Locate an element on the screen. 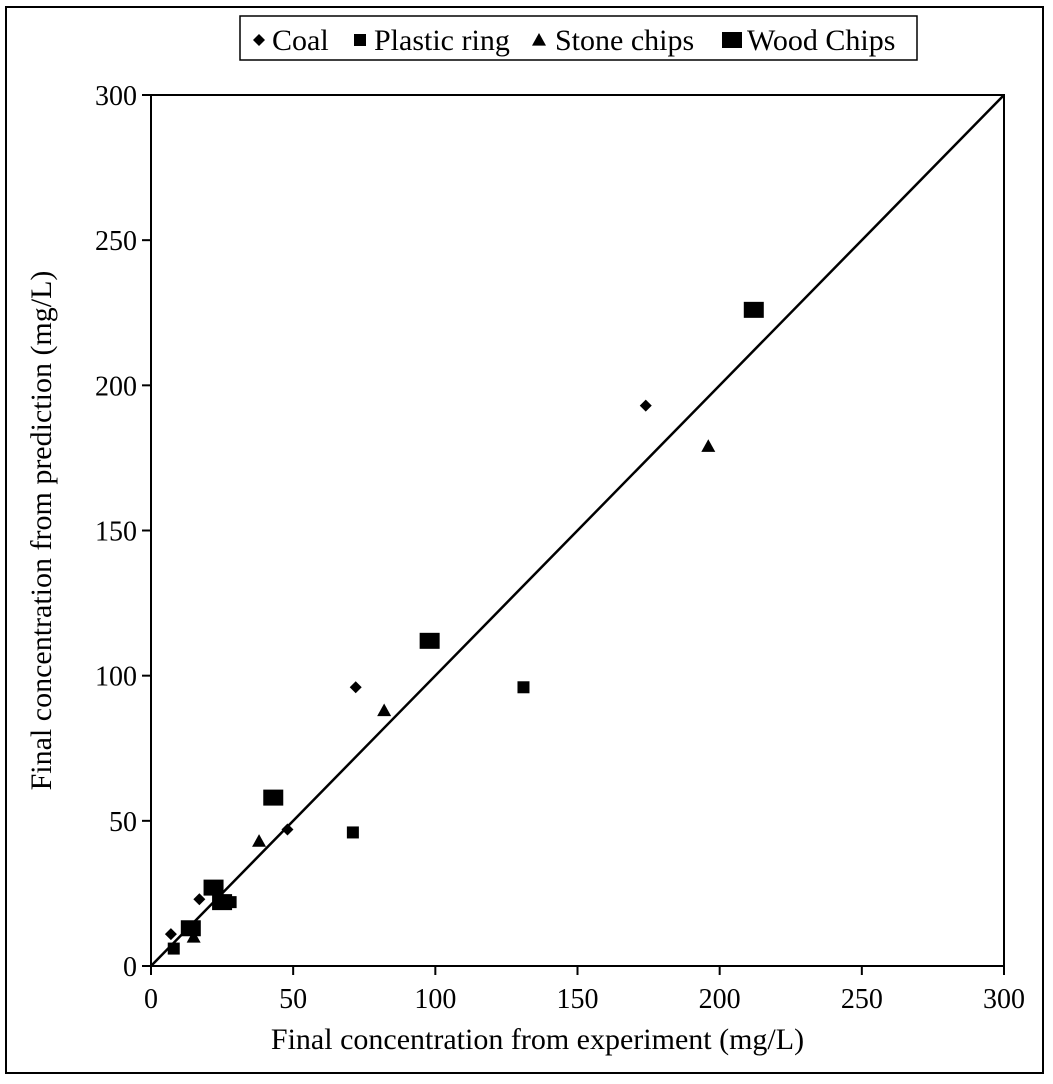  legend-label: Wood Chips is located at coordinates (821, 40).